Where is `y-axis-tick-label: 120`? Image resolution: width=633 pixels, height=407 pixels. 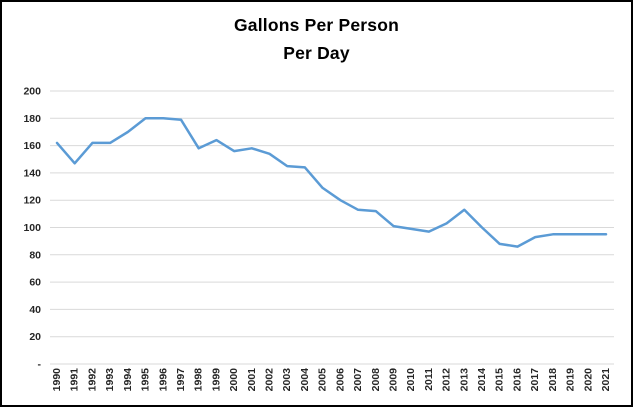
y-axis-tick-label: 120 is located at coordinates (32, 201).